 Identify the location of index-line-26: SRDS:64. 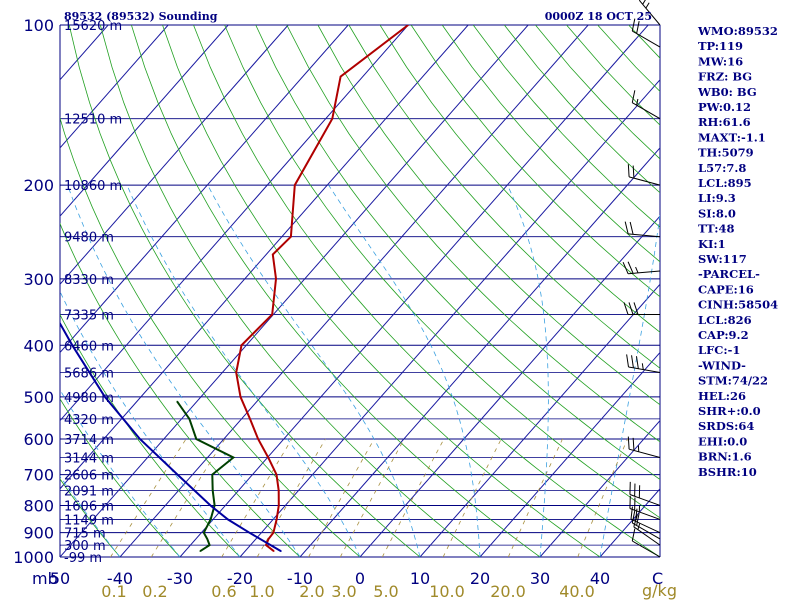
(726, 426).